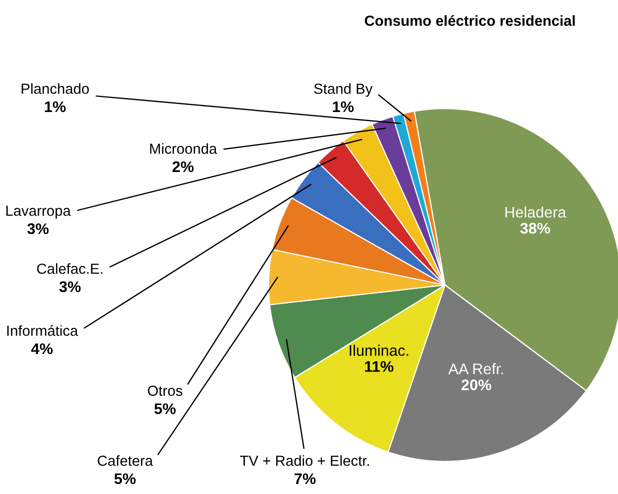 This screenshot has width=618, height=494. Describe the element at coordinates (535, 212) in the screenshot. I see `slice-label: Heladera` at that location.